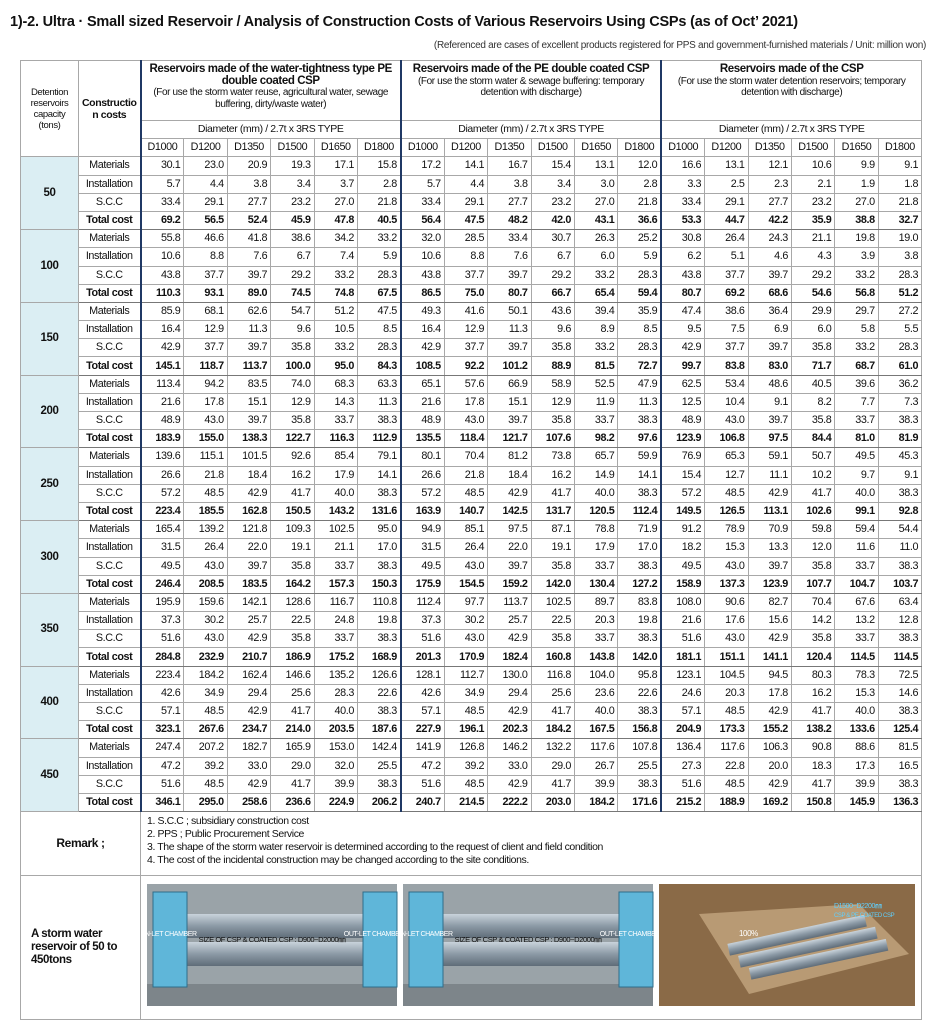 This screenshot has width=940, height=1034. I want to click on cost-value: 126.6, so click(379, 675).